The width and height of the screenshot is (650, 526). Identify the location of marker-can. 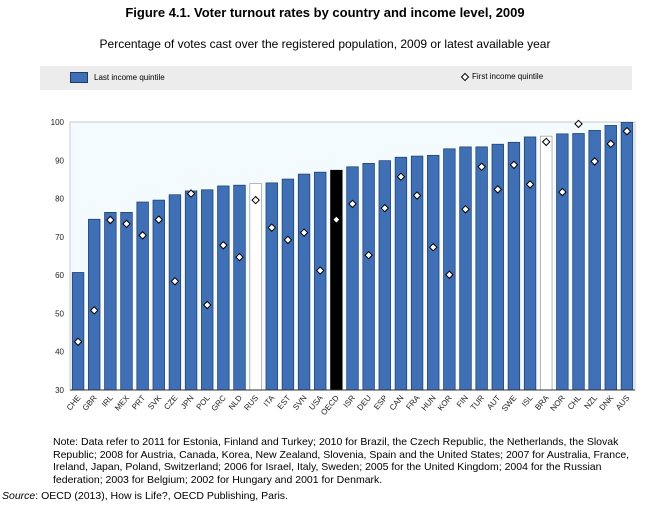
(401, 177).